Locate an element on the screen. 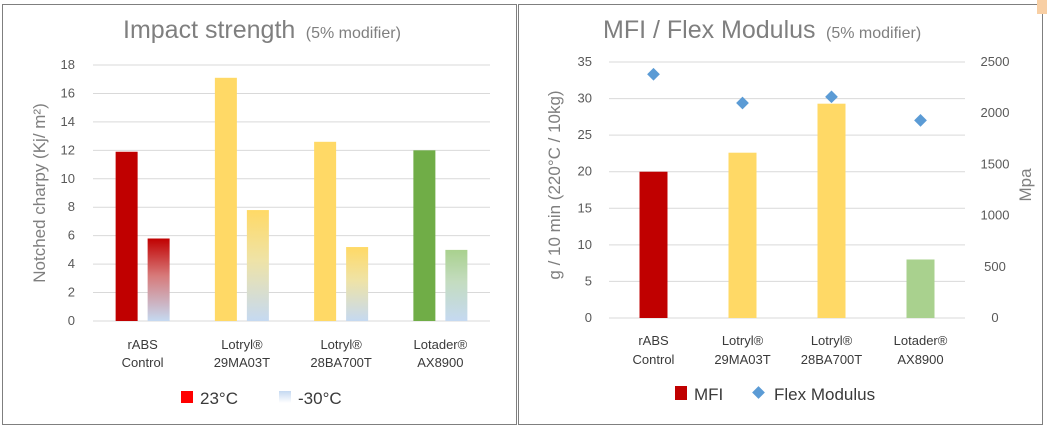  y-tick-label: 18 is located at coordinates (68, 64).